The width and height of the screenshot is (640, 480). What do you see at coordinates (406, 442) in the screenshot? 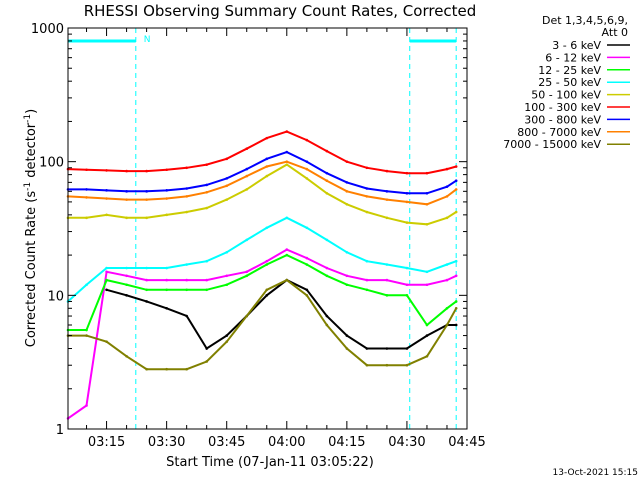
I see `x-tick-label: 04:30` at bounding box center [406, 442].